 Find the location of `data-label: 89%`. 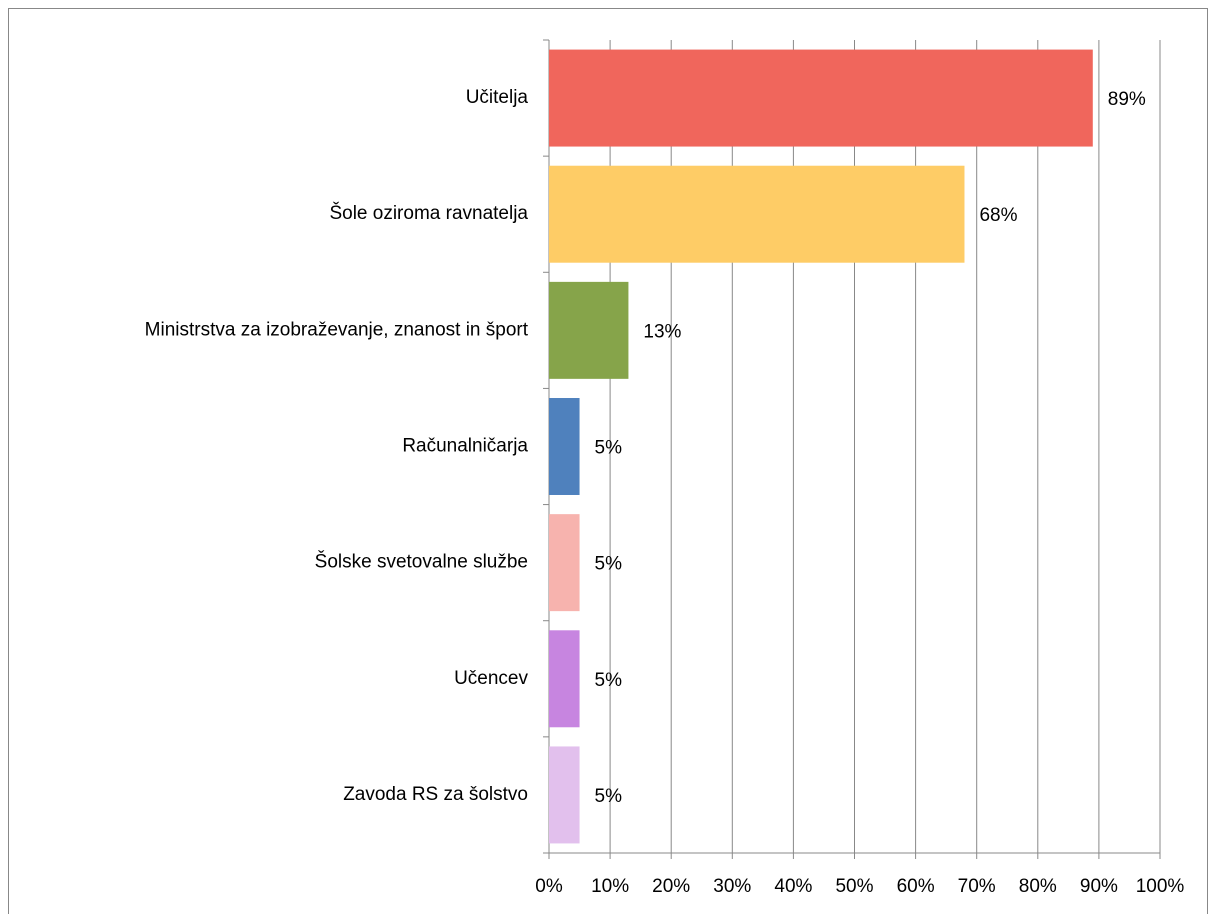

data-label: 89% is located at coordinates (1127, 99).